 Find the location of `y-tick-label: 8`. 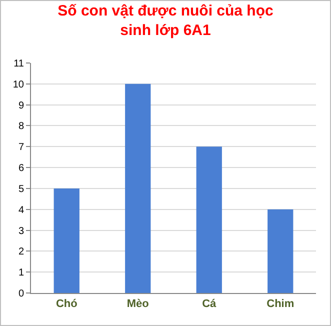

y-tick-label: 8 is located at coordinates (21, 126).